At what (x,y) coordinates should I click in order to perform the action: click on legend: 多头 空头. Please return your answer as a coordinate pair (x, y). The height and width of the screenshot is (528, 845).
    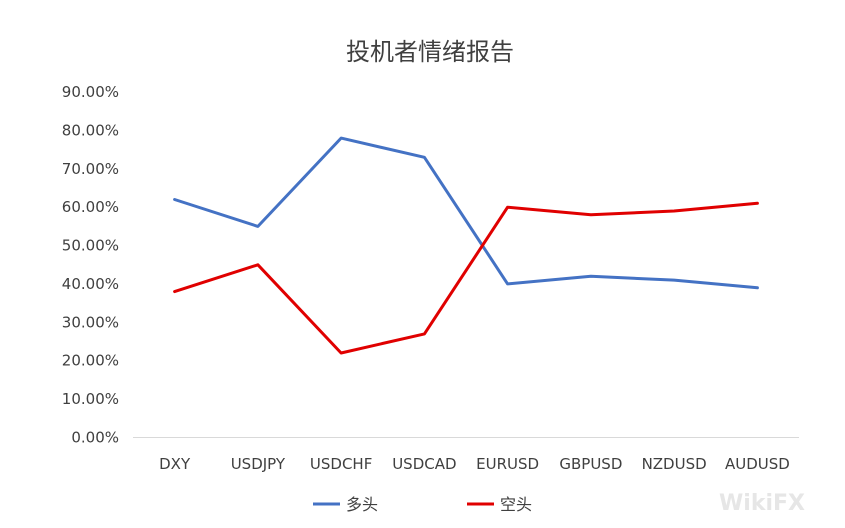
    Looking at the image, I should click on (422, 504).